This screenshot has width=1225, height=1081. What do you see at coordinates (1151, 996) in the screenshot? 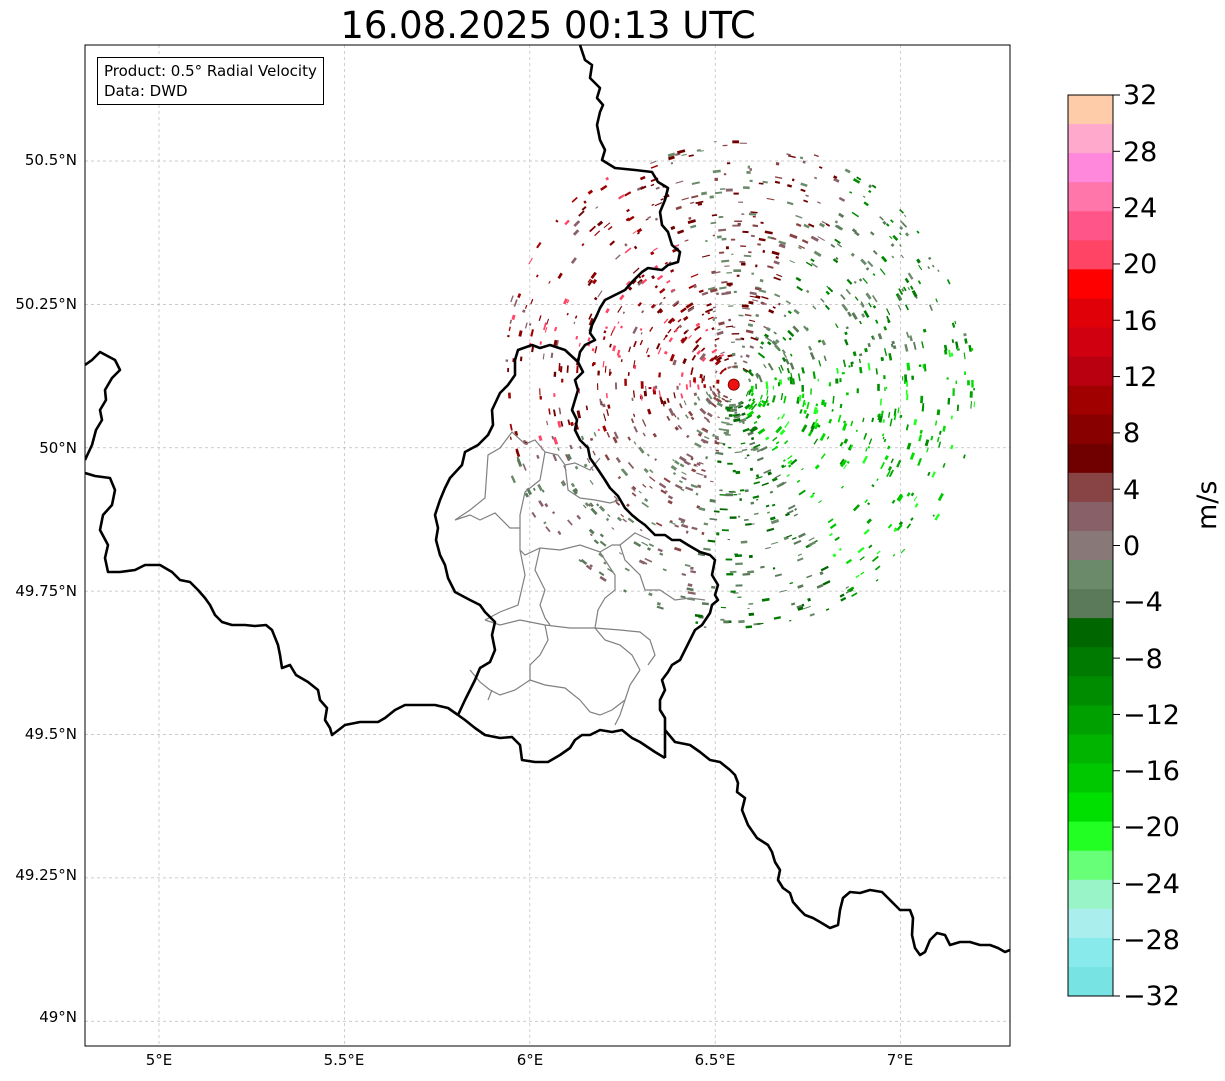
I see `colorbar-tick-label: −32` at bounding box center [1151, 996].